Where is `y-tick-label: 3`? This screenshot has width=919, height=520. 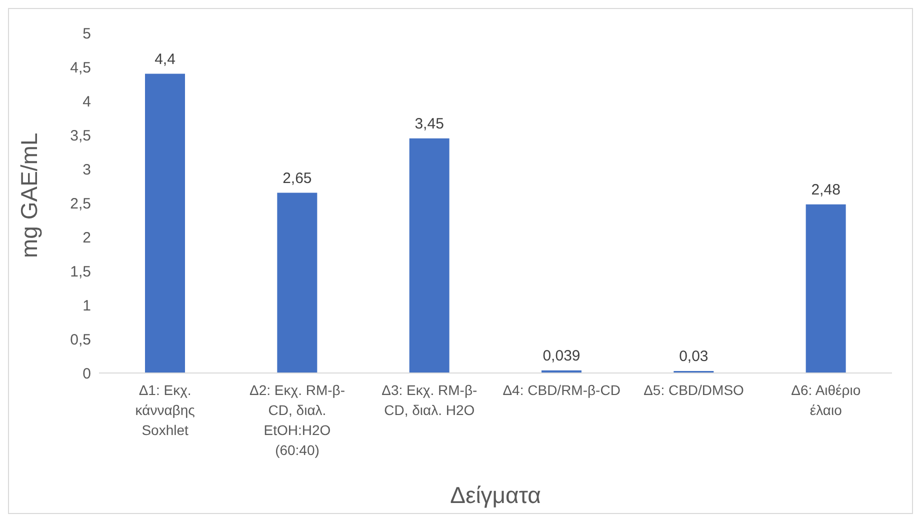 y-tick-label: 3 is located at coordinates (86, 169).